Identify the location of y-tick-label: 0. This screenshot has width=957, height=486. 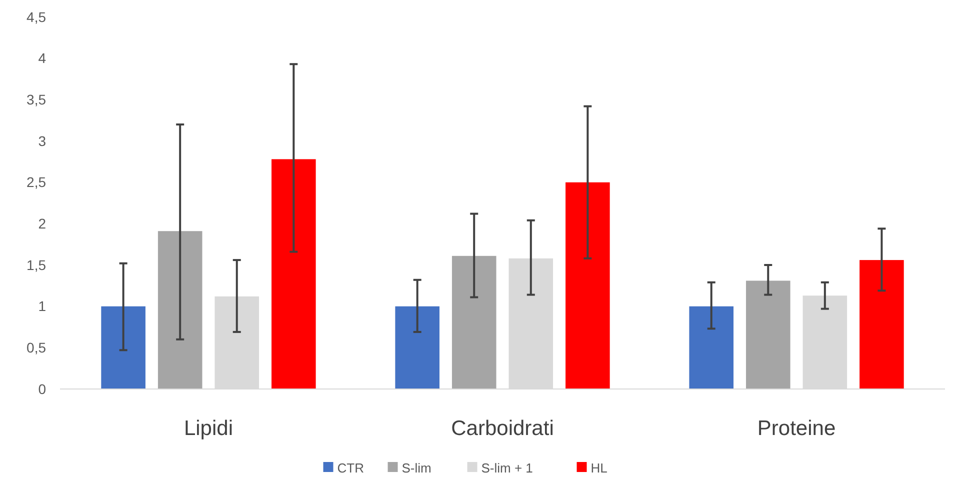
(42, 388).